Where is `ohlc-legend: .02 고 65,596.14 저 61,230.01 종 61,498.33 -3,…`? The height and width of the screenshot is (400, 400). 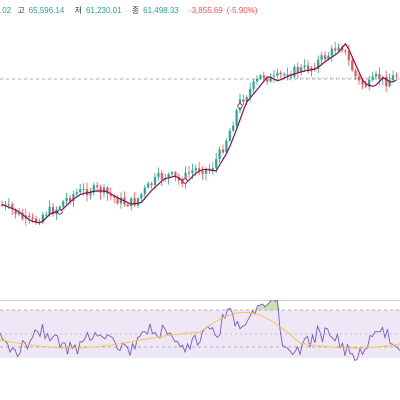
ohlc-legend: .02 고 65,596.14 저 61,230.01 종 61,498.33 -3,… is located at coordinates (200, 11).